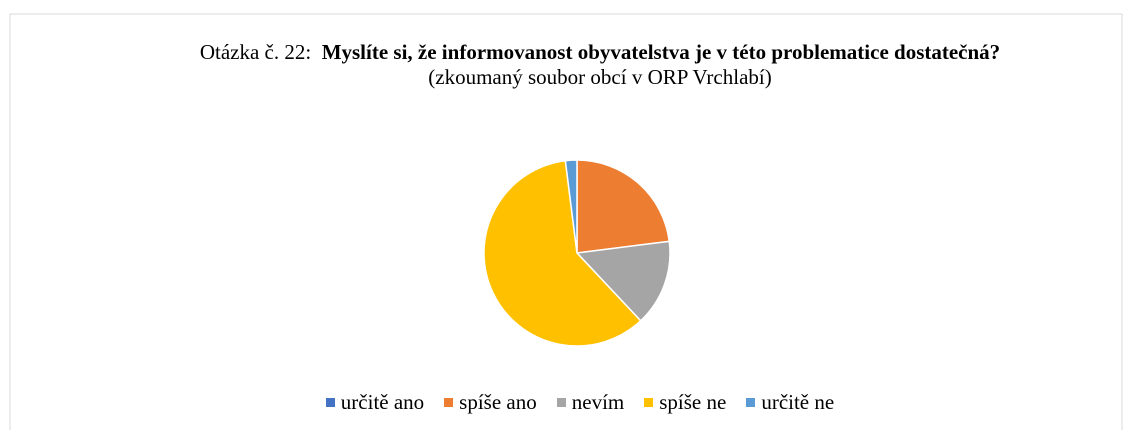 The height and width of the screenshot is (430, 1132). What do you see at coordinates (382, 402) in the screenshot?
I see `legend-label: určitě ano` at bounding box center [382, 402].